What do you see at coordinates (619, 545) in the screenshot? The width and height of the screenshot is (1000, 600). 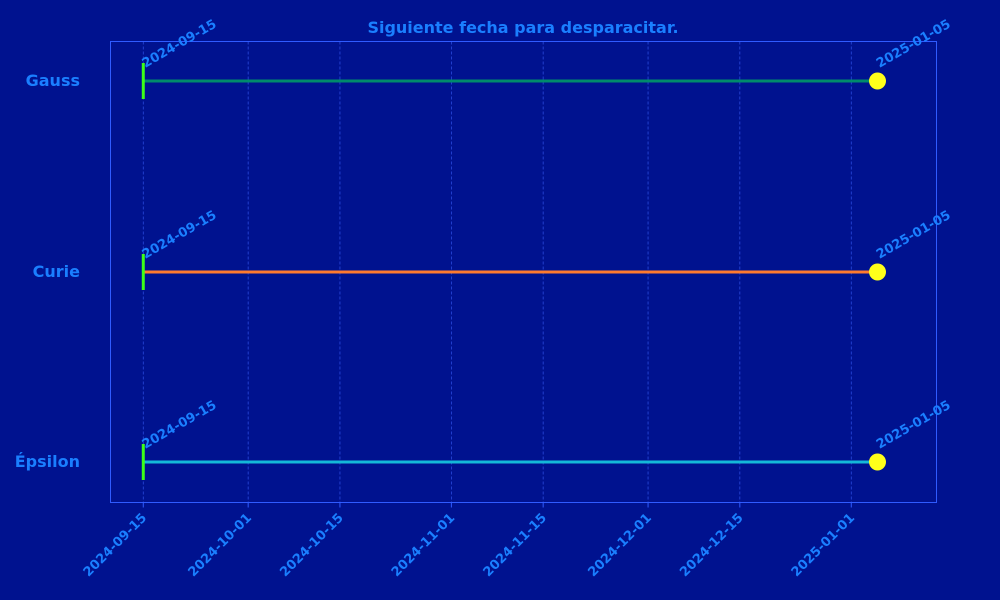 I see `x-tick-label: 2024-12-01` at bounding box center [619, 545].